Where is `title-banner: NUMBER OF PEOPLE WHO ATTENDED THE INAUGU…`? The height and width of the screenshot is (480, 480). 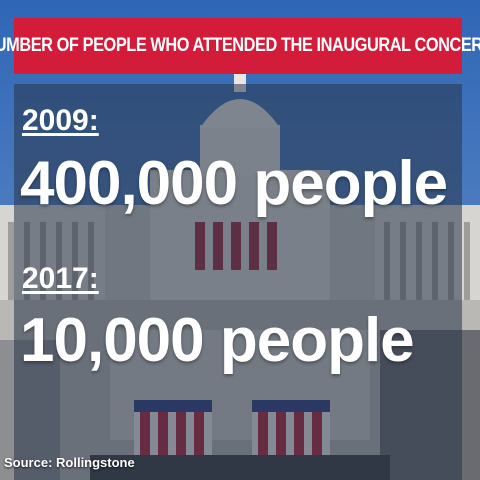 title-banner: NUMBER OF PEOPLE WHO ATTENDED THE INAUGU… is located at coordinates (240, 46).